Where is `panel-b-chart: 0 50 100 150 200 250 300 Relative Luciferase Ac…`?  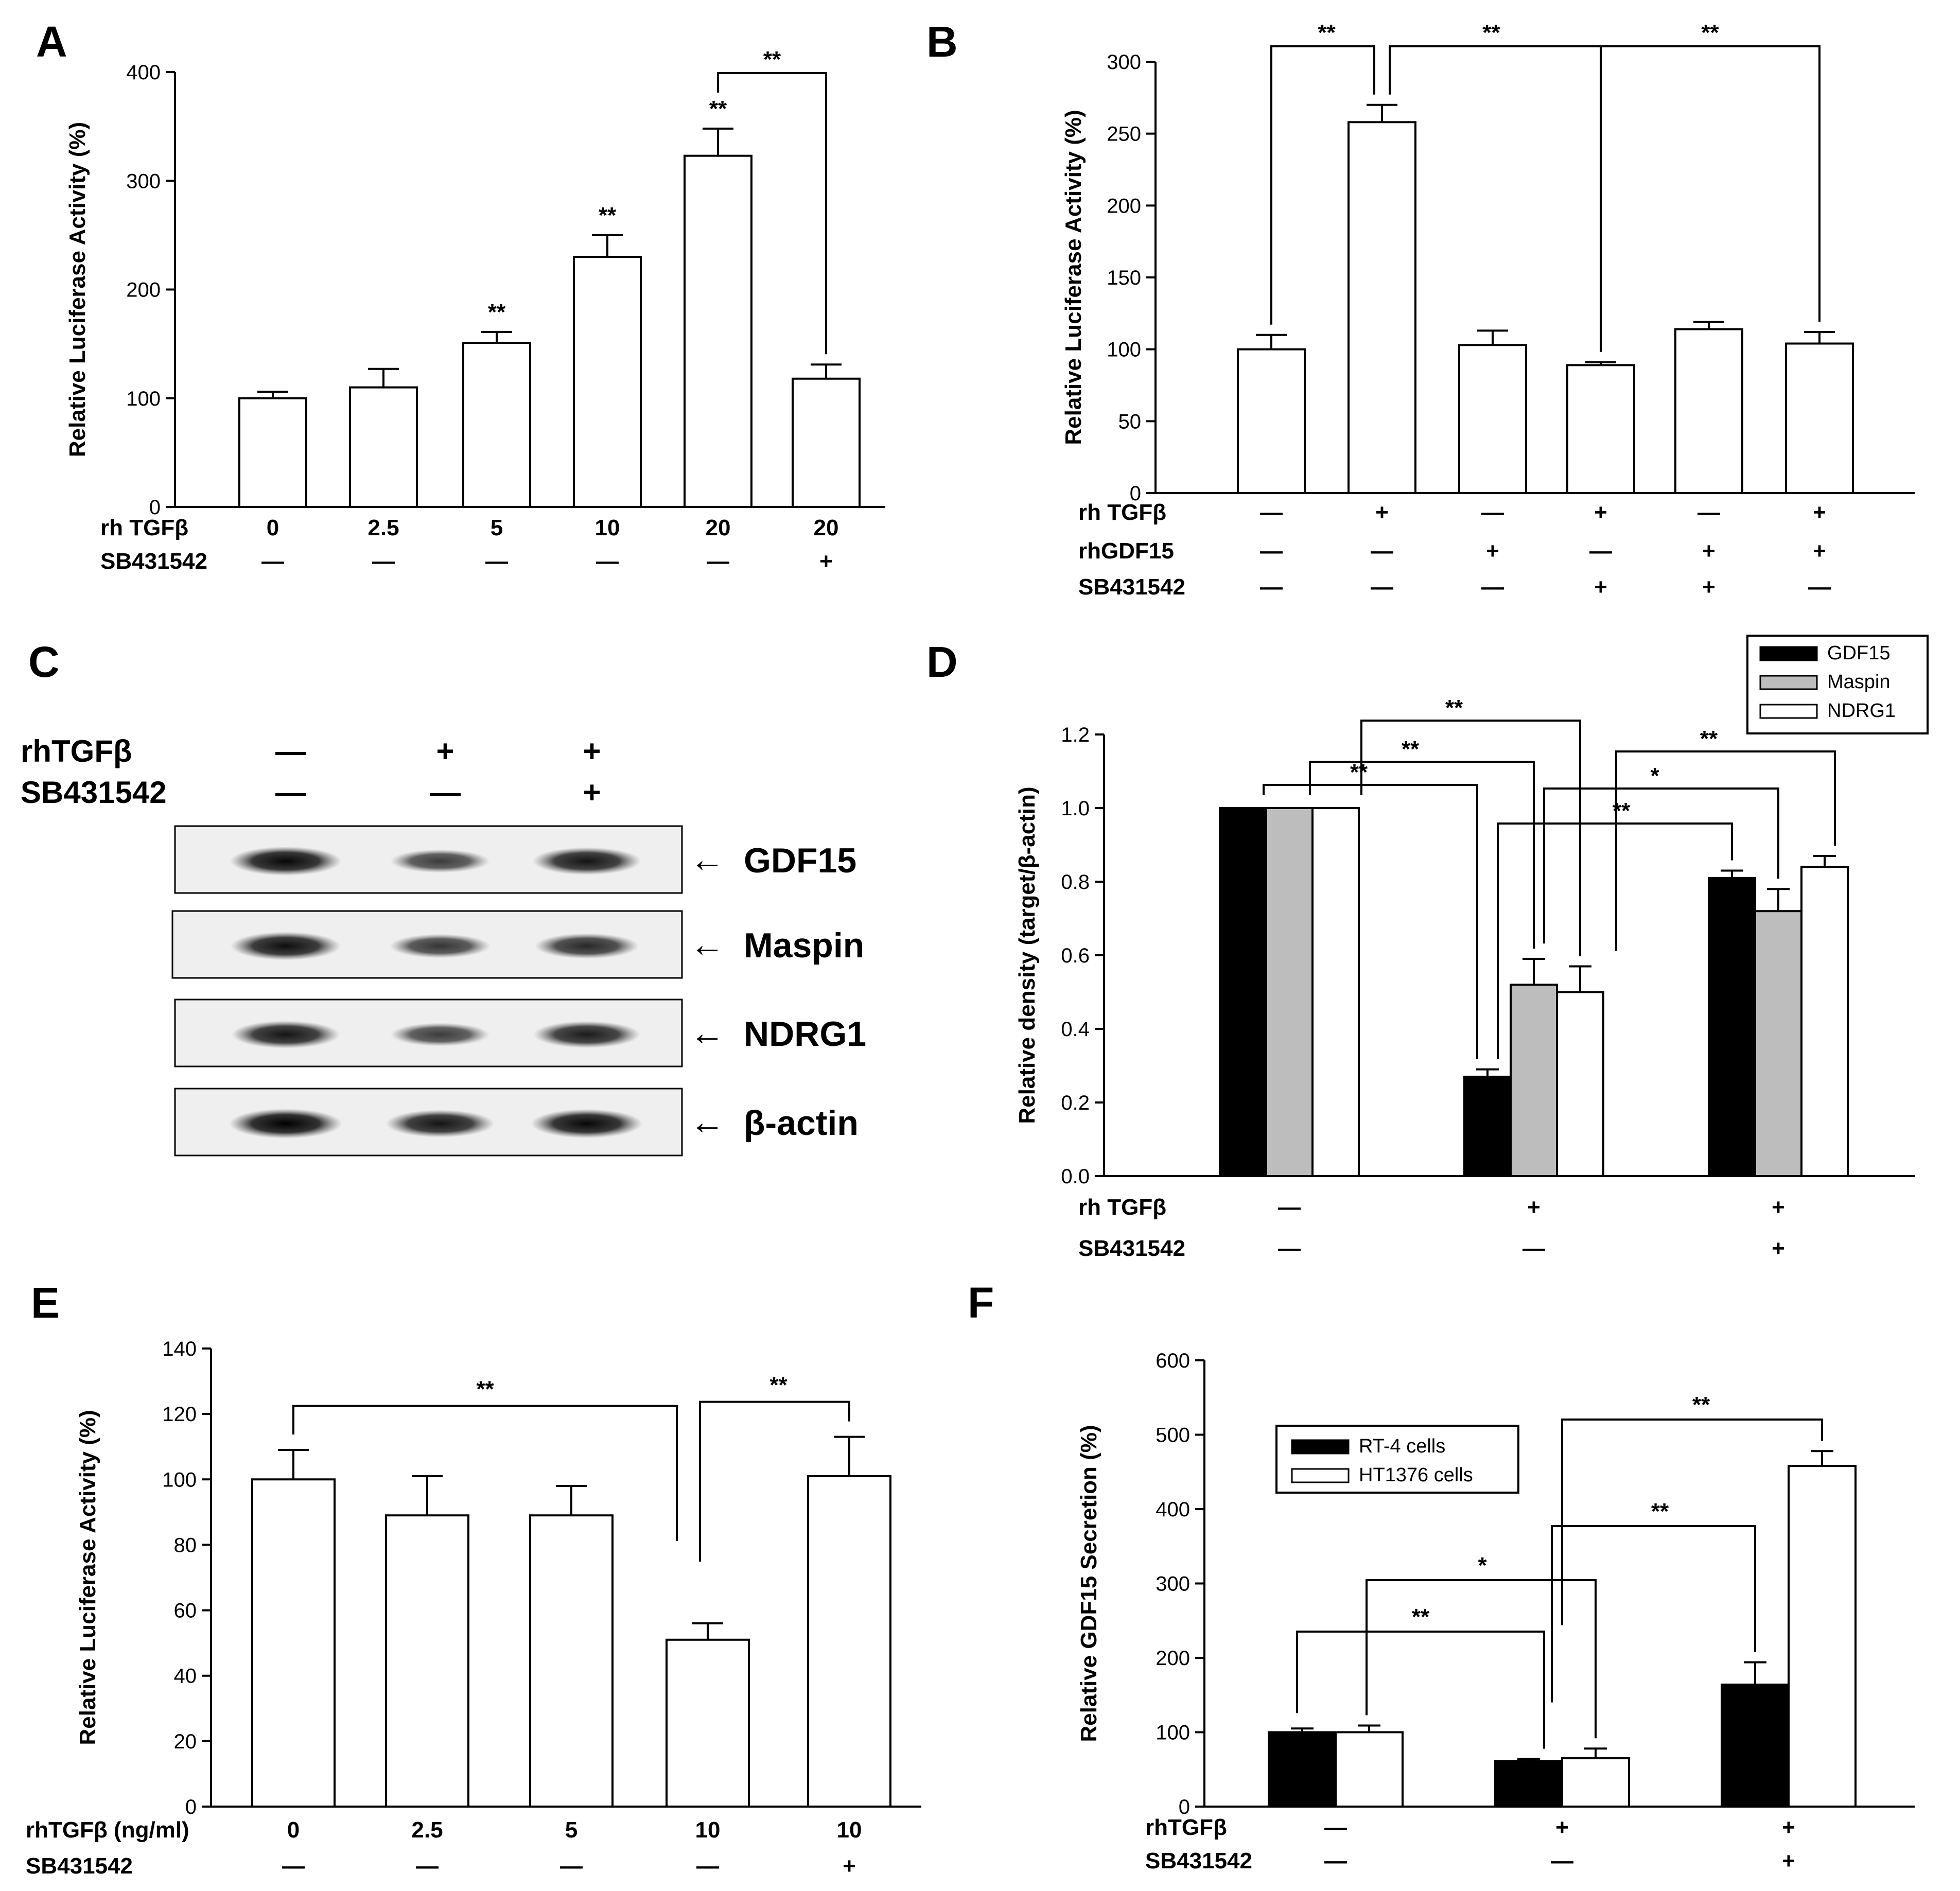
panel-b-chart: 0 50 100 150 200 250 300 Relative Luciferase Ac… is located at coordinates (1488, 310).